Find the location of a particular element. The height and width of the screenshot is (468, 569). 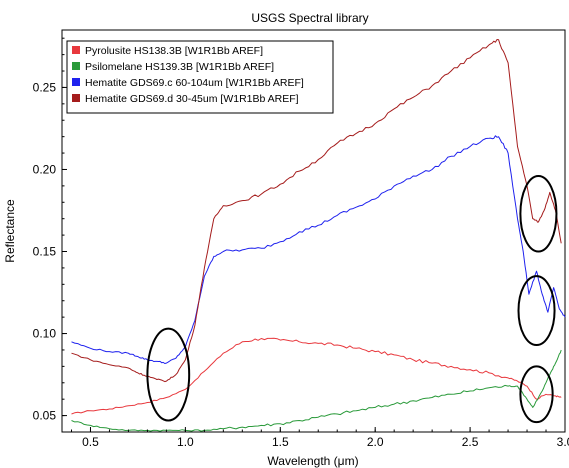

x-tick-label: 2.0 is located at coordinates (375, 442).